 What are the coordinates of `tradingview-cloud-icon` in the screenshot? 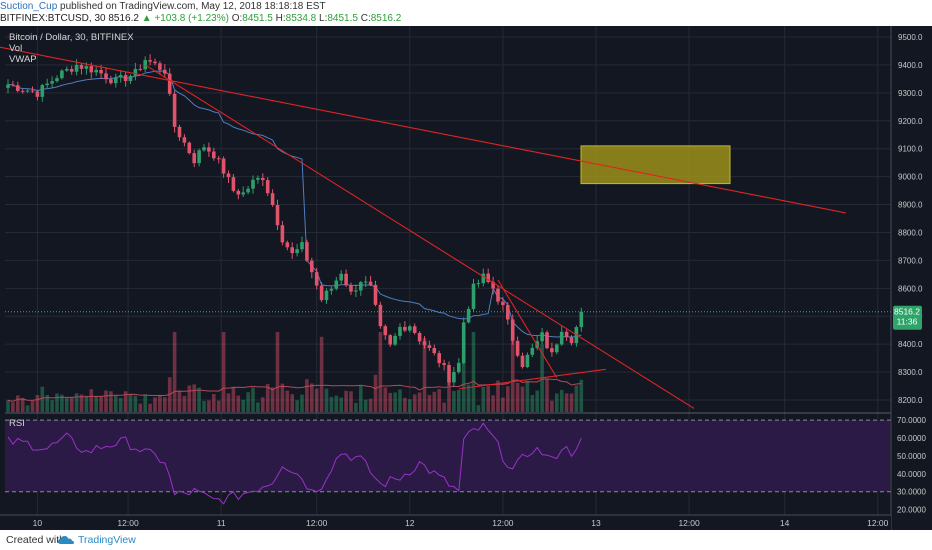 It's located at (66, 540).